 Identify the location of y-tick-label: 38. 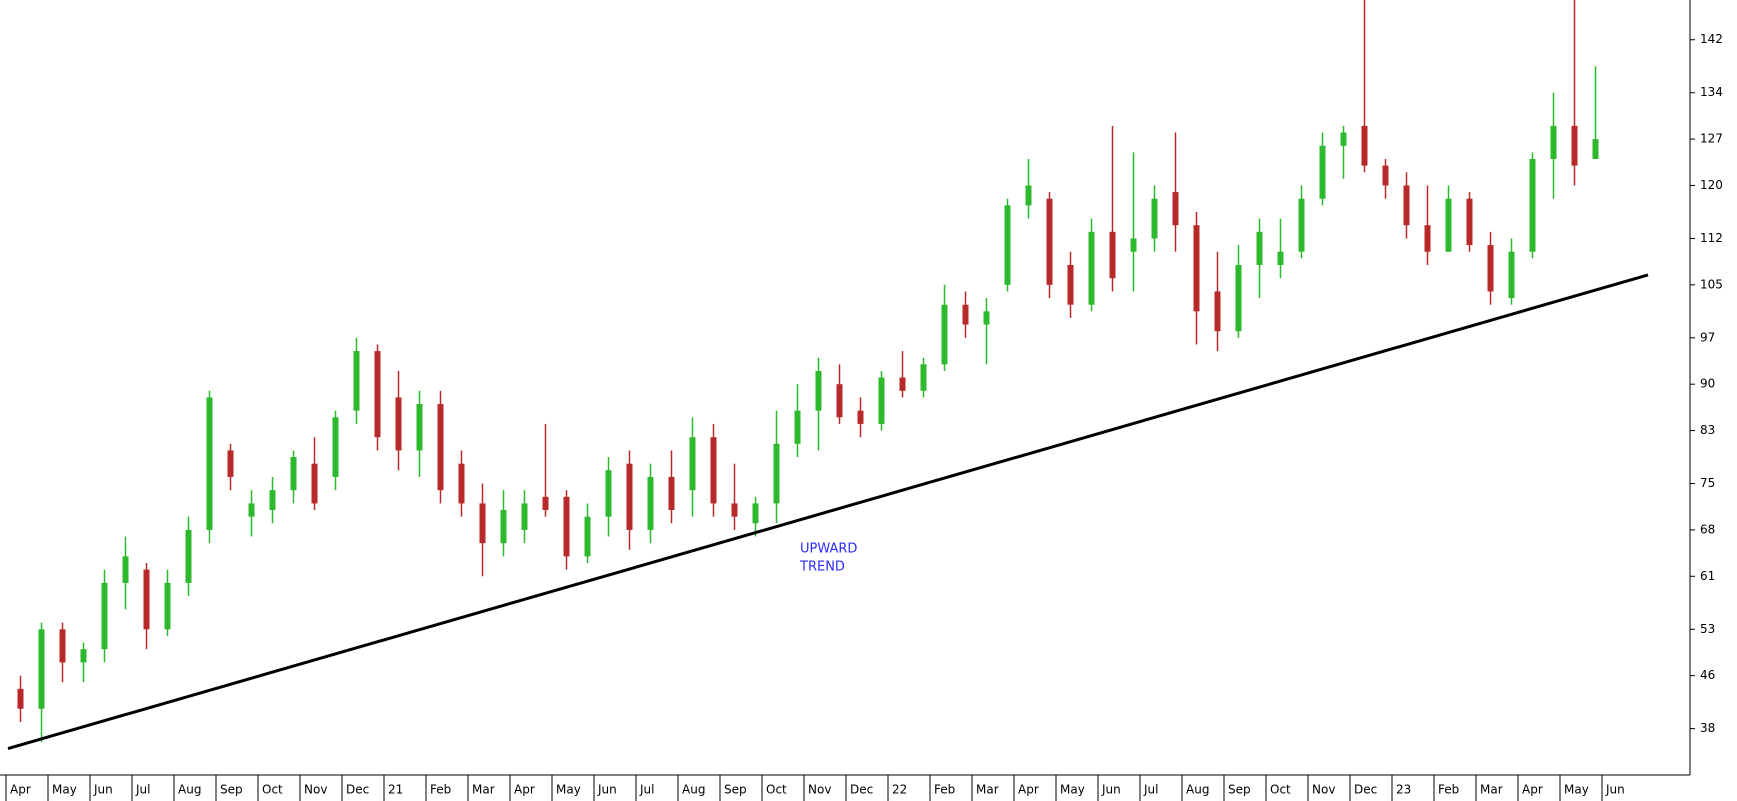
(1707, 728).